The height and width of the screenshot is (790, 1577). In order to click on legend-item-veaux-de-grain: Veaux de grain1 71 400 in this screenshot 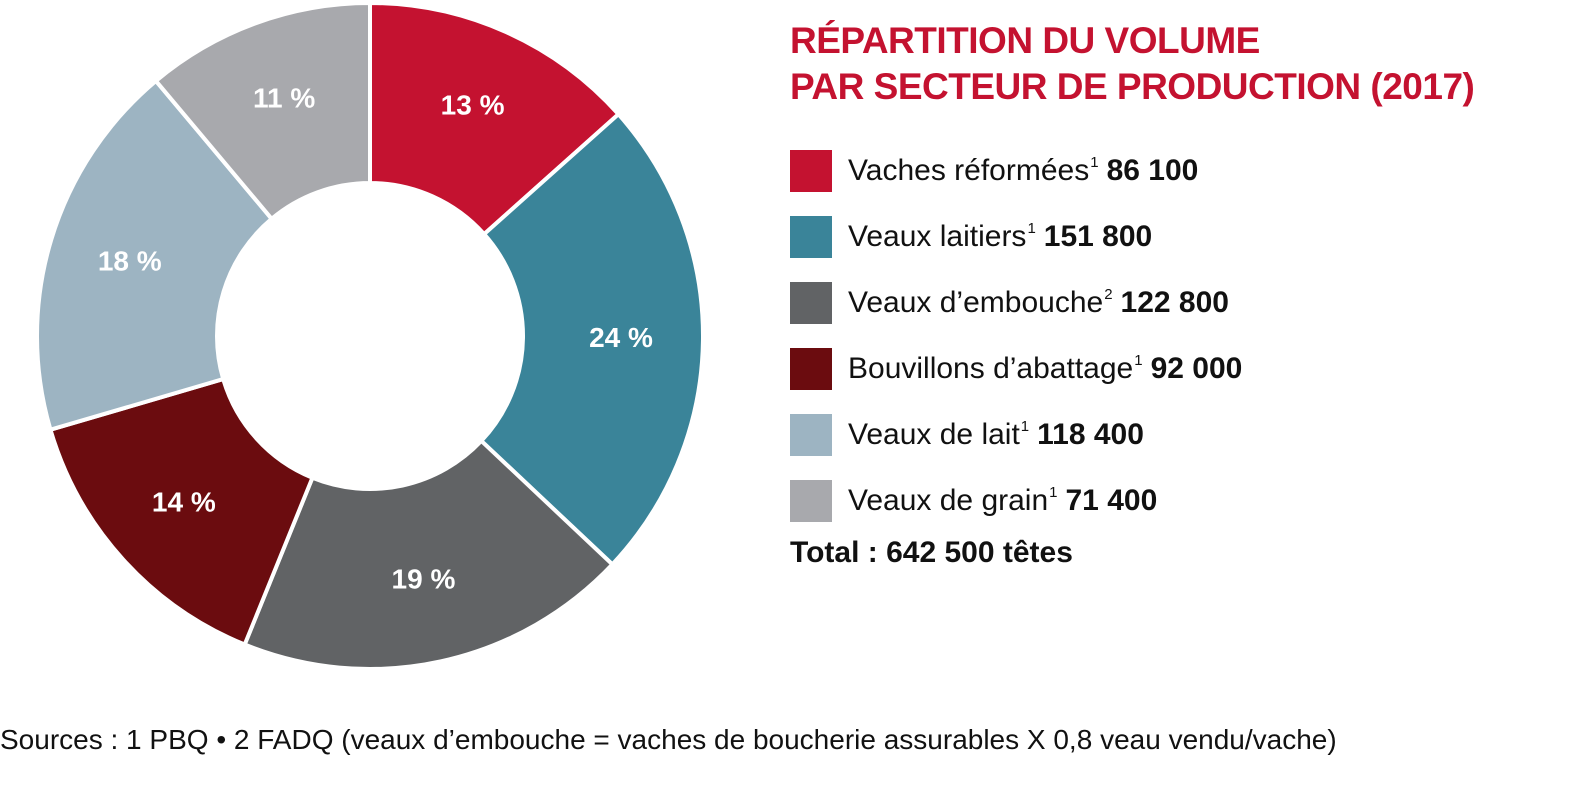, I will do `click(1170, 501)`.